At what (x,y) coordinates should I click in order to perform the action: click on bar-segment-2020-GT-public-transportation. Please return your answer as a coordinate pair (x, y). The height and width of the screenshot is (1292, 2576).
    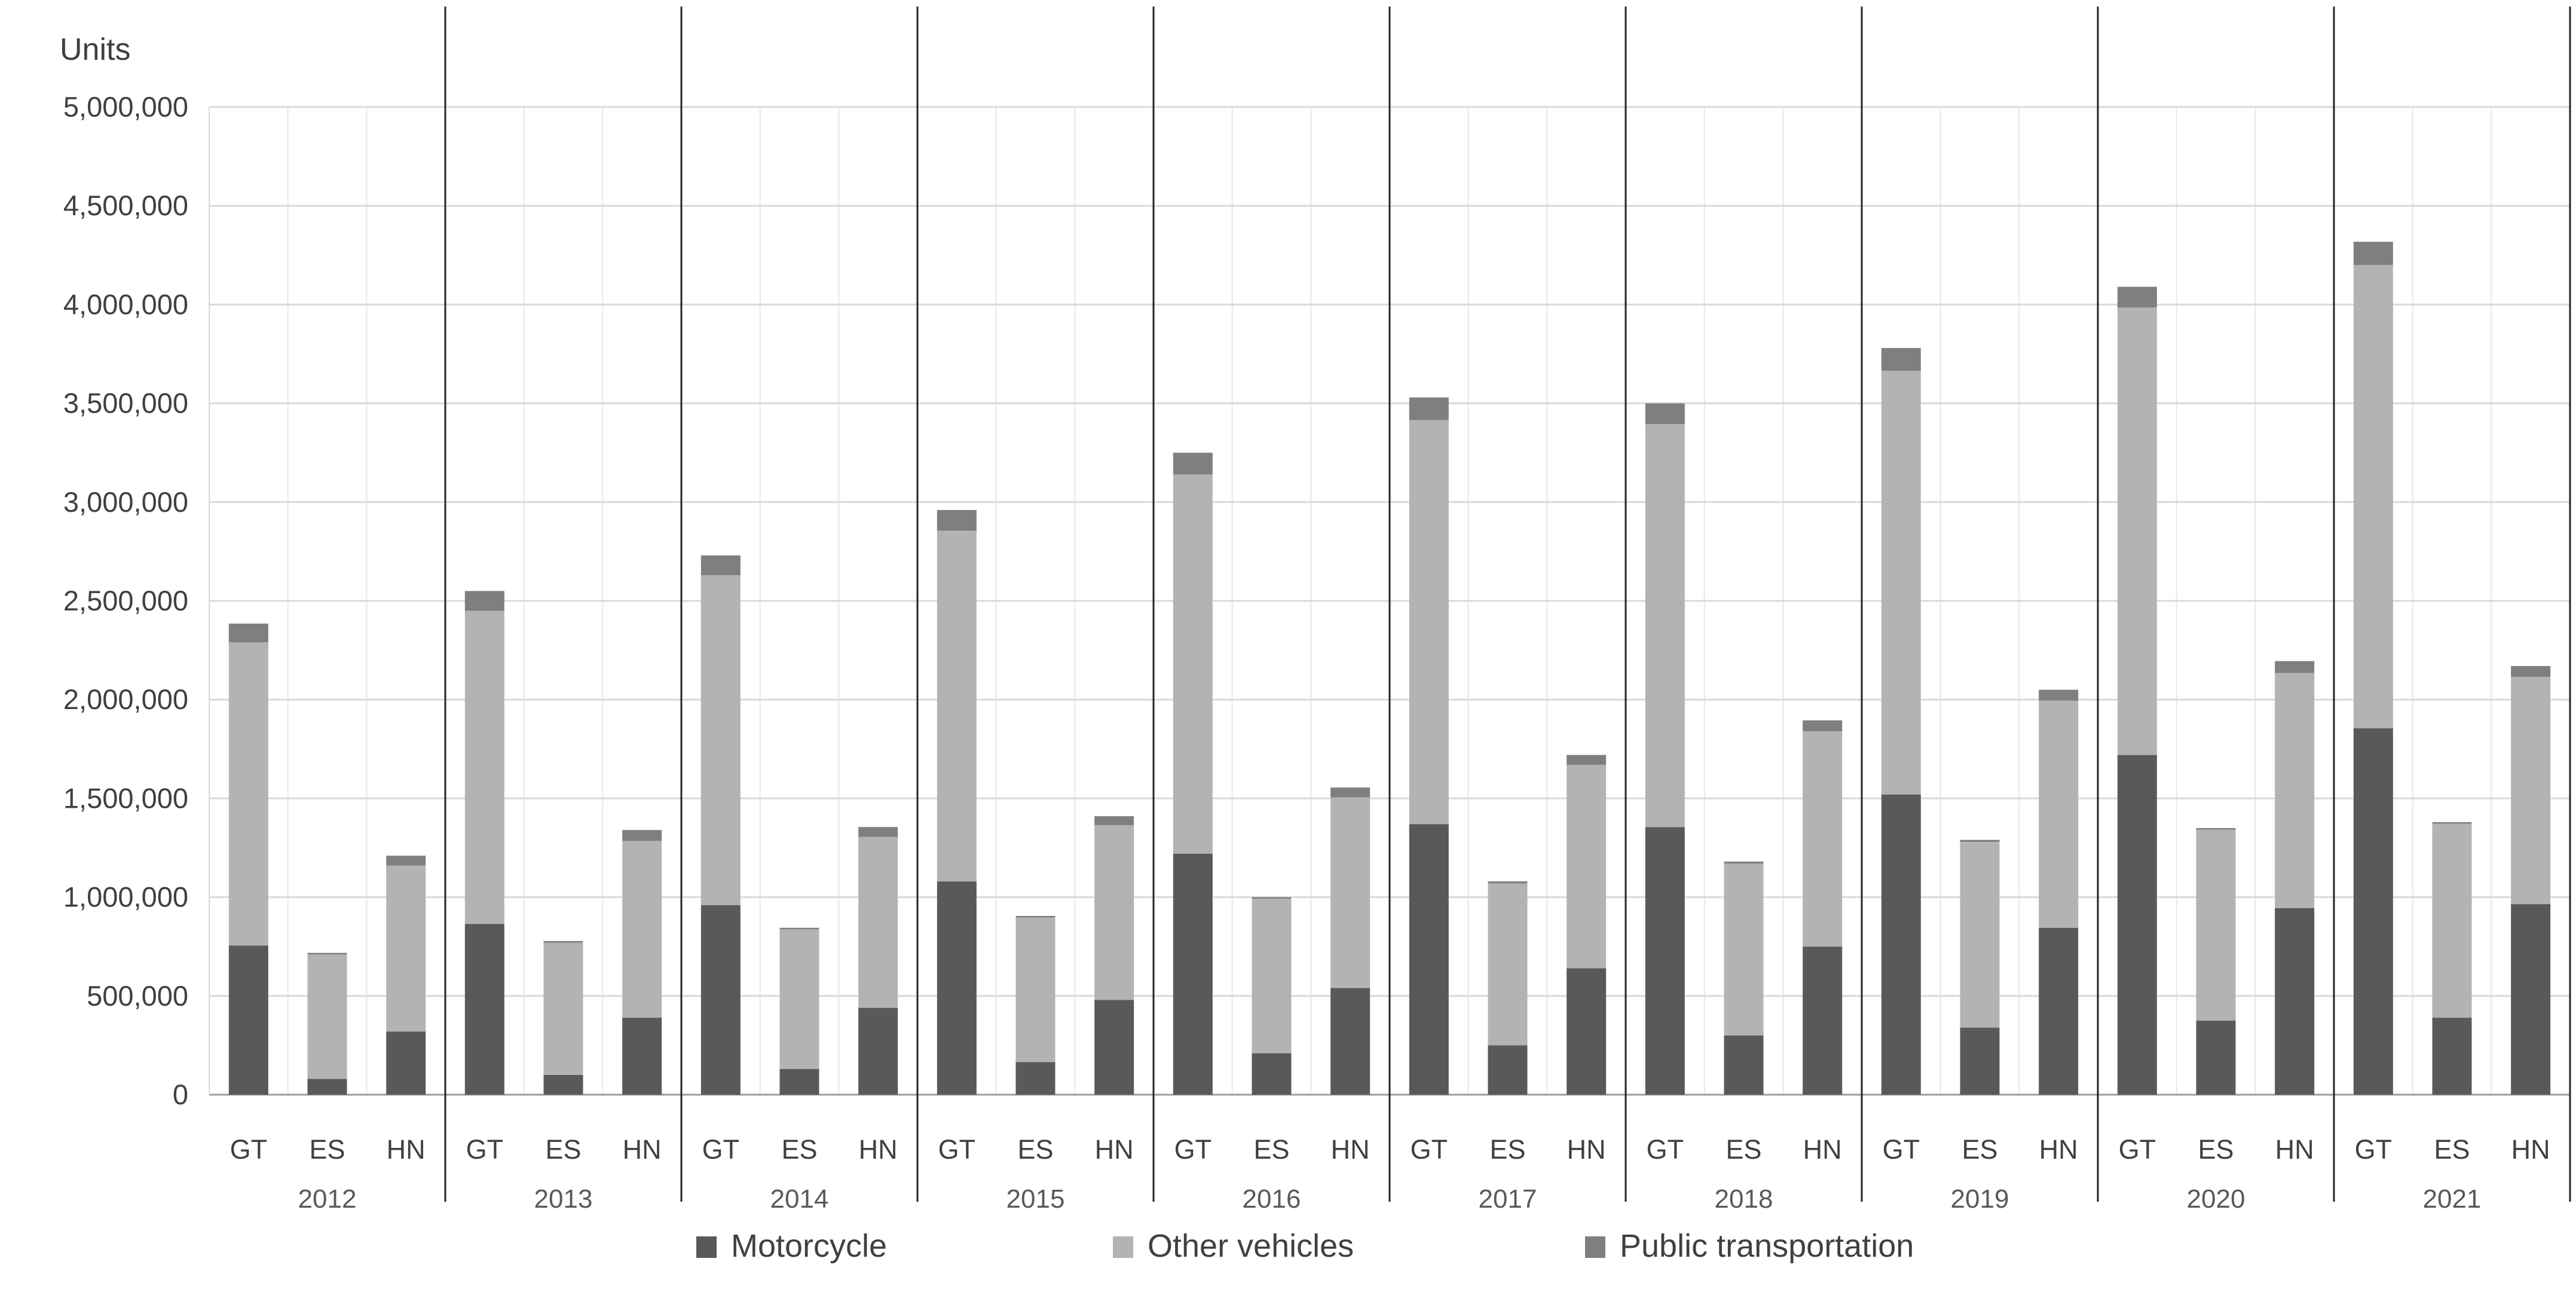
    Looking at the image, I should click on (2137, 297).